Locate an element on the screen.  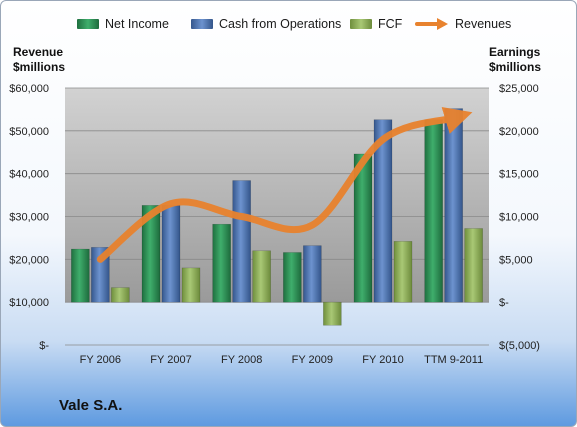
right-axis-title-line1: Earnings is located at coordinates (514, 52).